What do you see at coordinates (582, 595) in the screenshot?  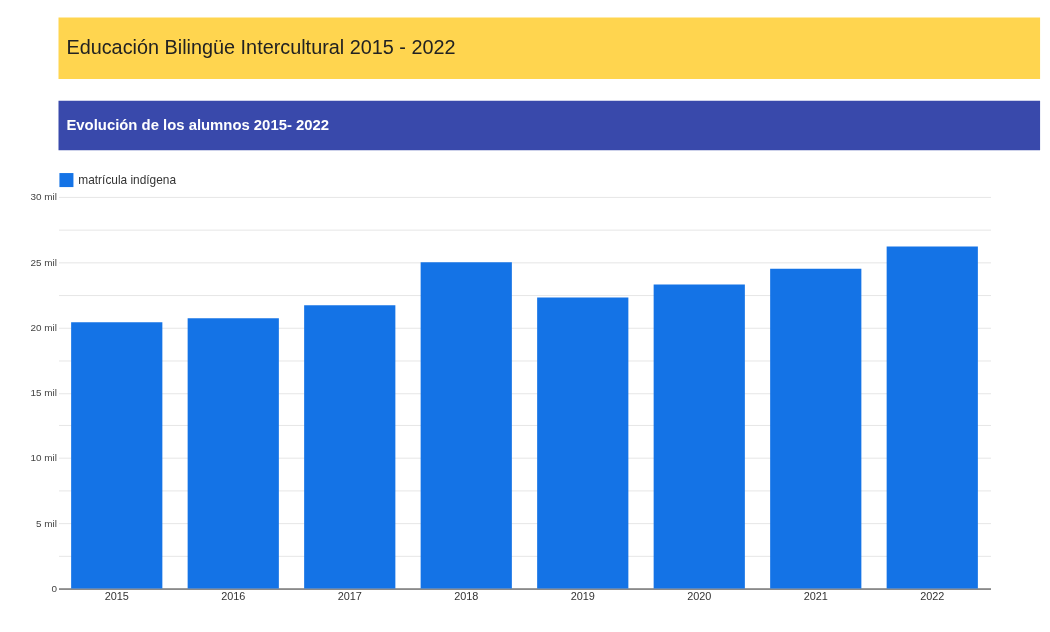 I see `x-tick-label: 2019` at bounding box center [582, 595].